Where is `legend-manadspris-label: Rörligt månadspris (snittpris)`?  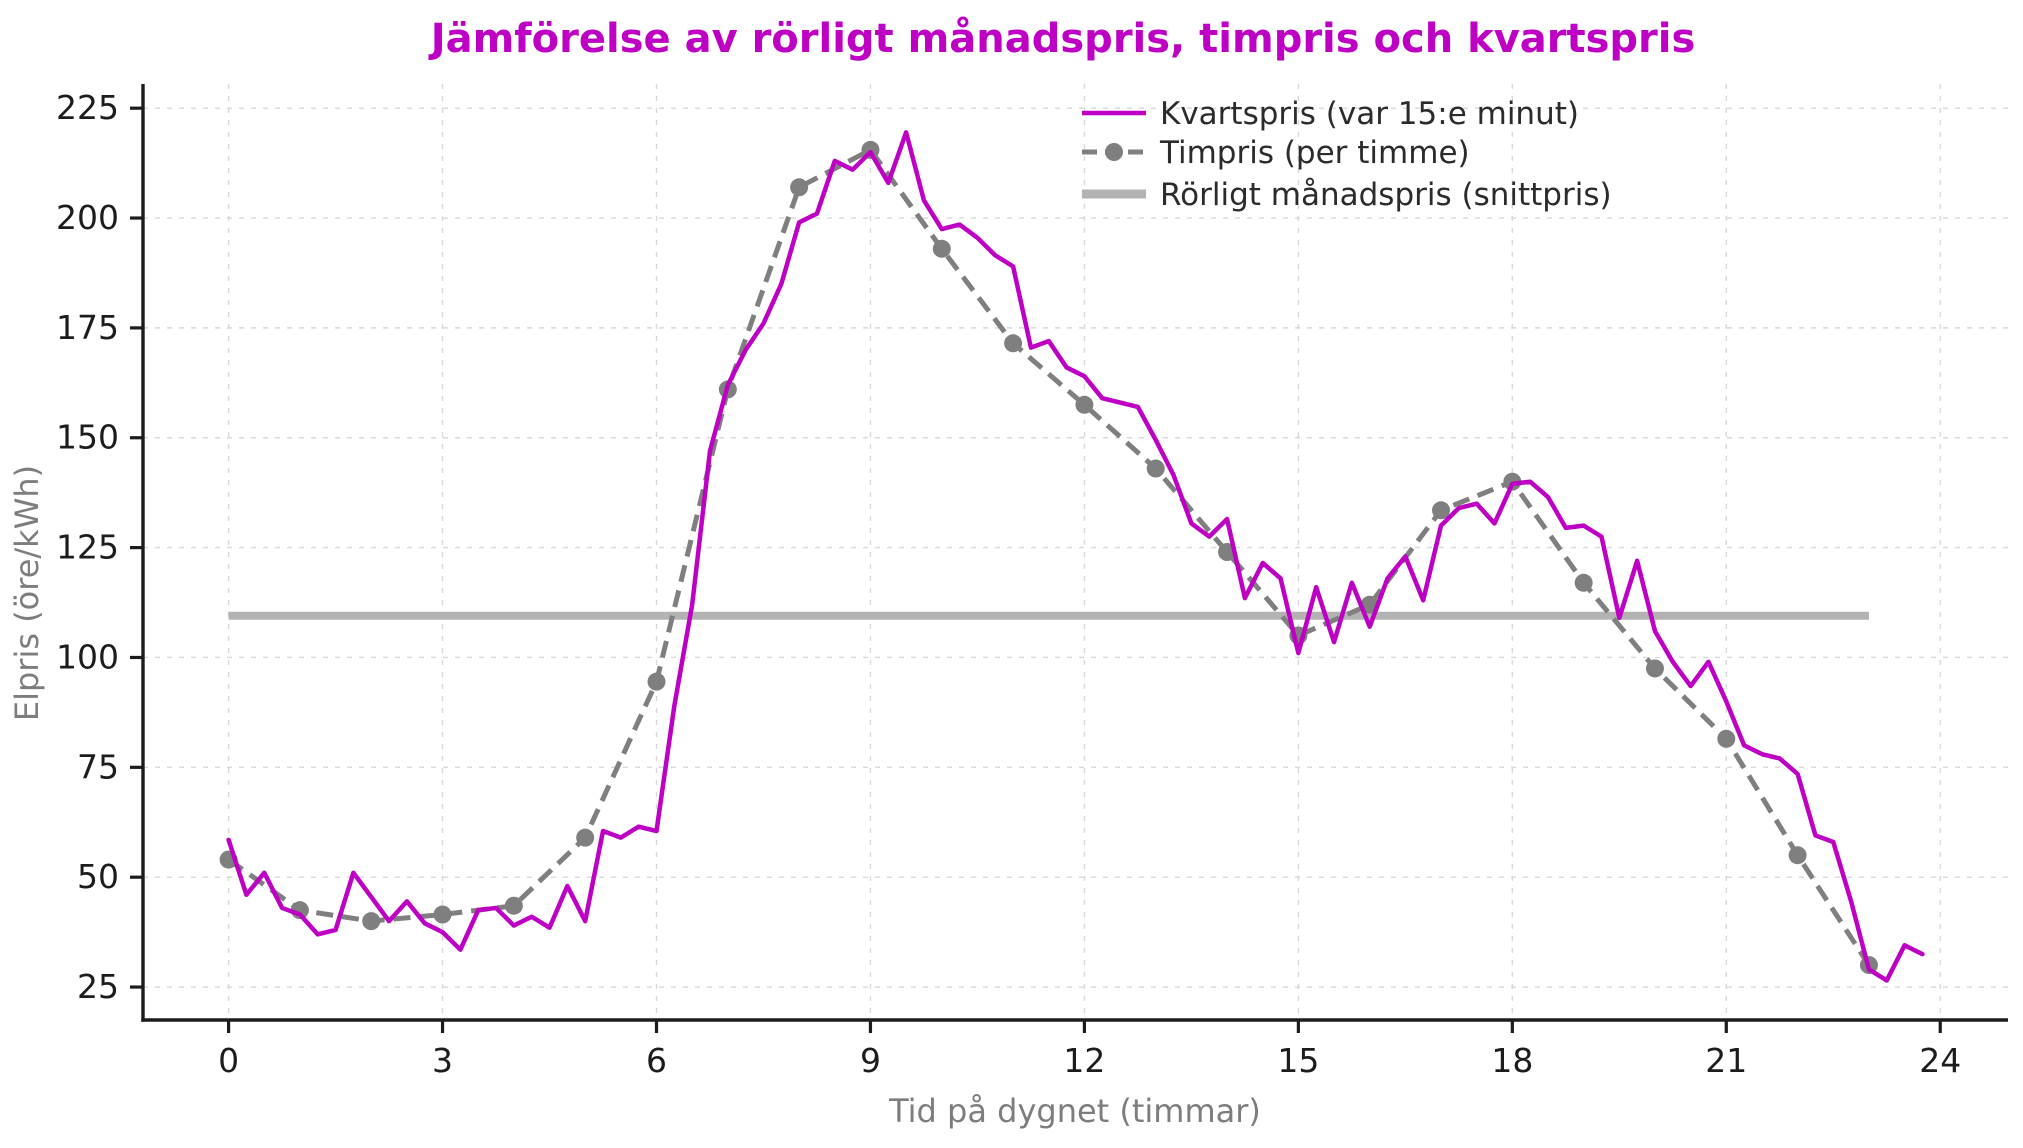
legend-manadspris-label: Rörligt månadspris (snittpris) is located at coordinates (1386, 195).